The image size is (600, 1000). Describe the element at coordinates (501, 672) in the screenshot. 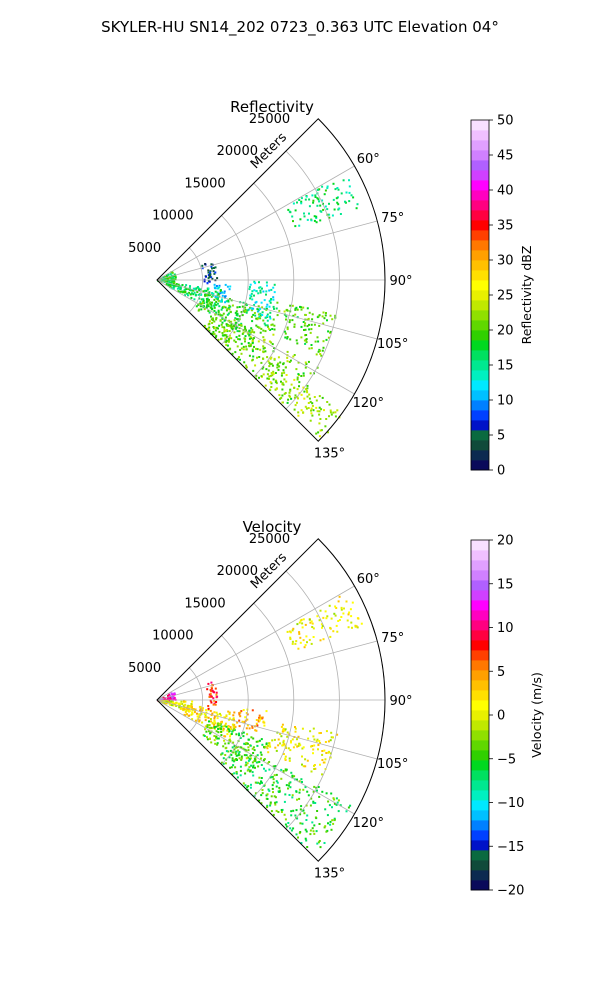

I see `colorbar-tick-label: 5` at that location.